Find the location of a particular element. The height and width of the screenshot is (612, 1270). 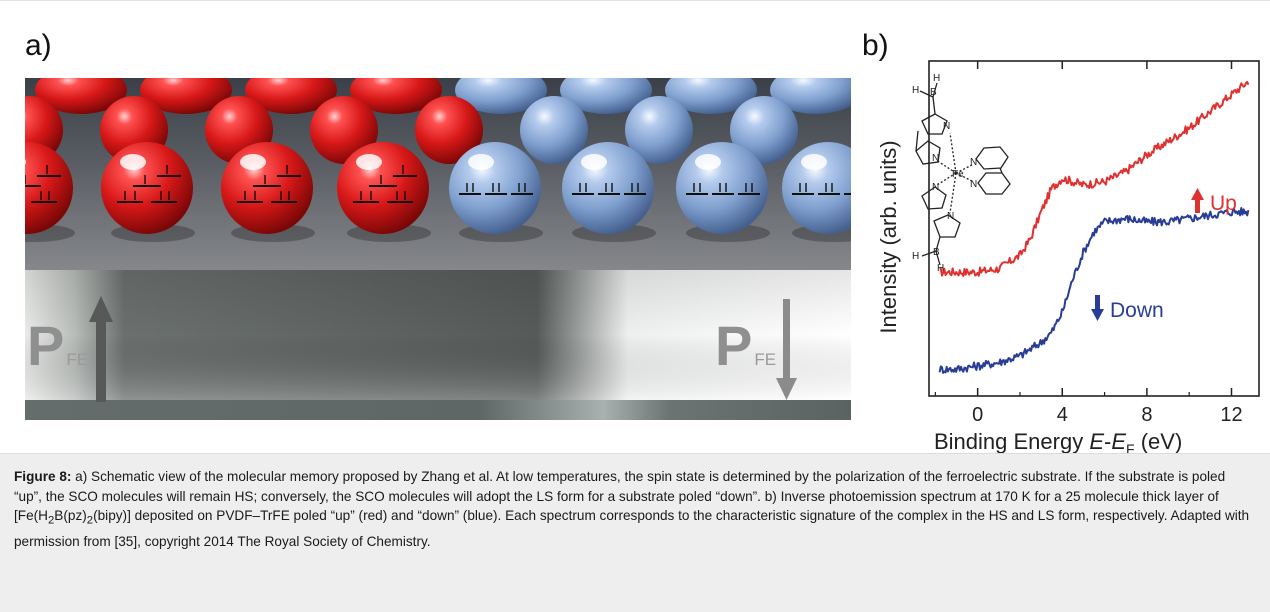

pfe-left-subscript: FE is located at coordinates (77, 359).